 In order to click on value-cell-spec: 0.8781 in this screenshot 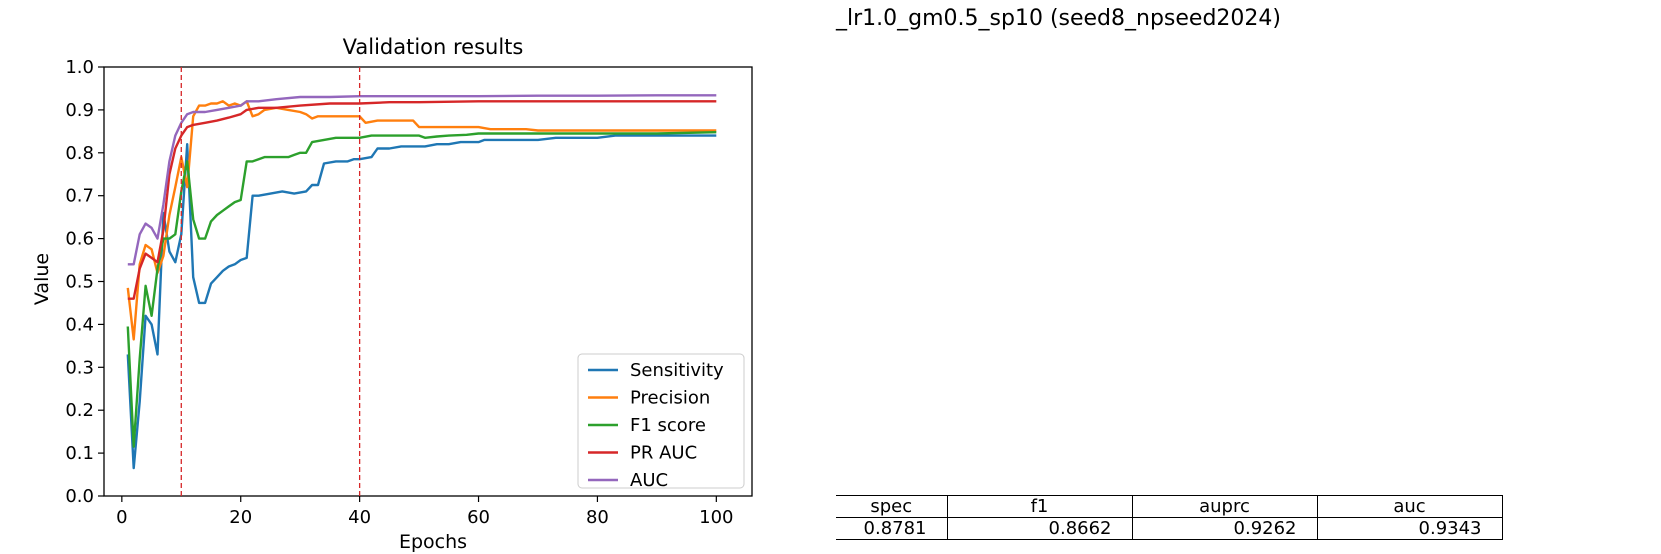, I will do `click(892, 528)`.